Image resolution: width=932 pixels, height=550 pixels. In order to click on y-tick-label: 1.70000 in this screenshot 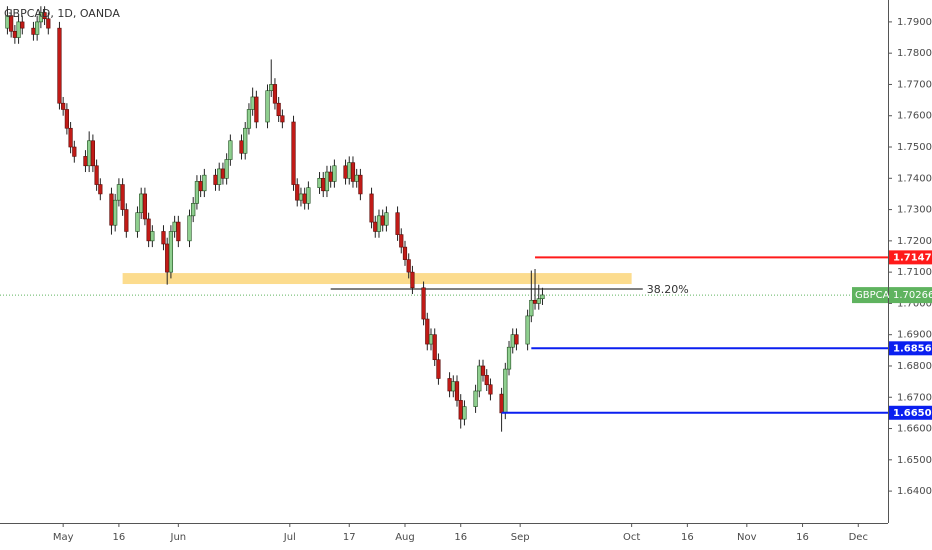, I will do `click(914, 303)`.